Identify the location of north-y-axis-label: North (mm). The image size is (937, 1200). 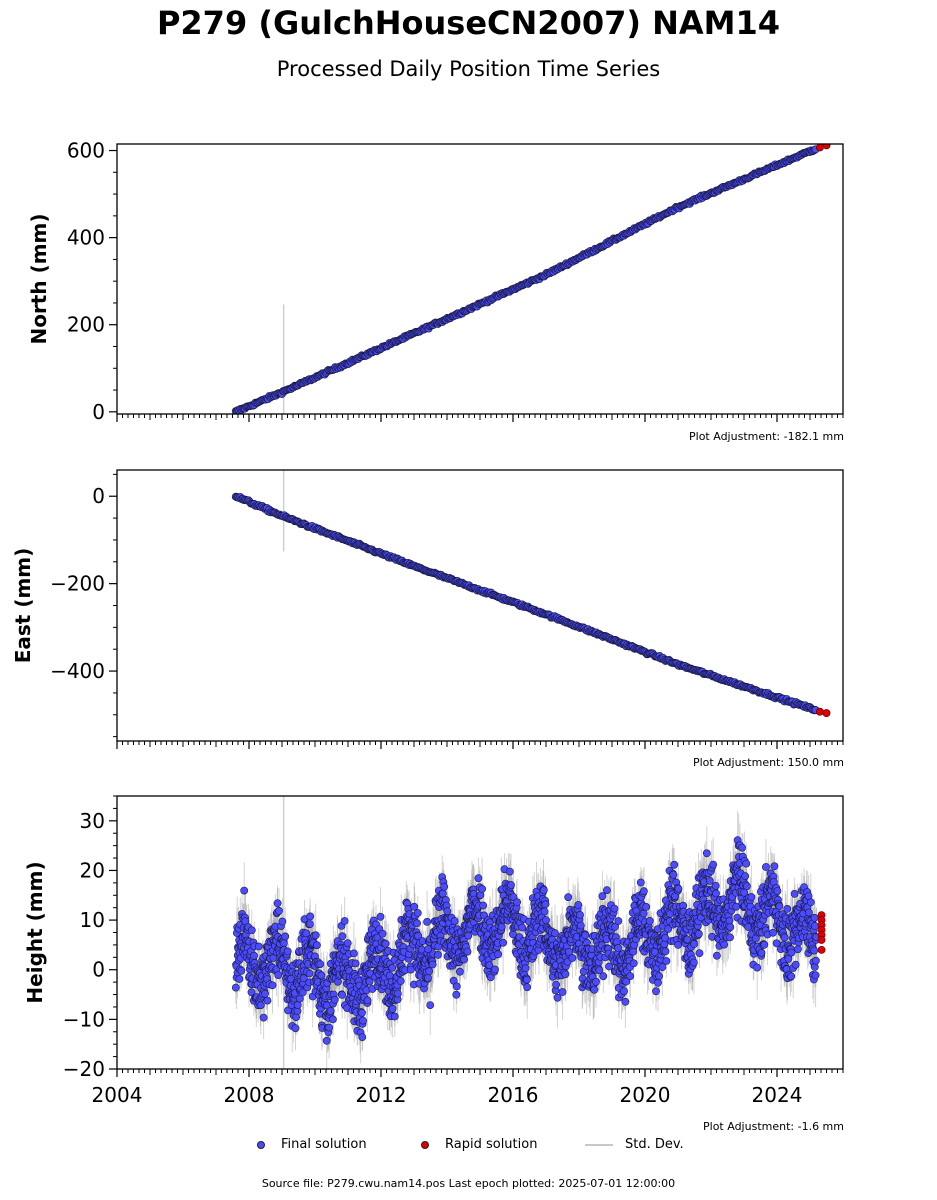
(39, 278).